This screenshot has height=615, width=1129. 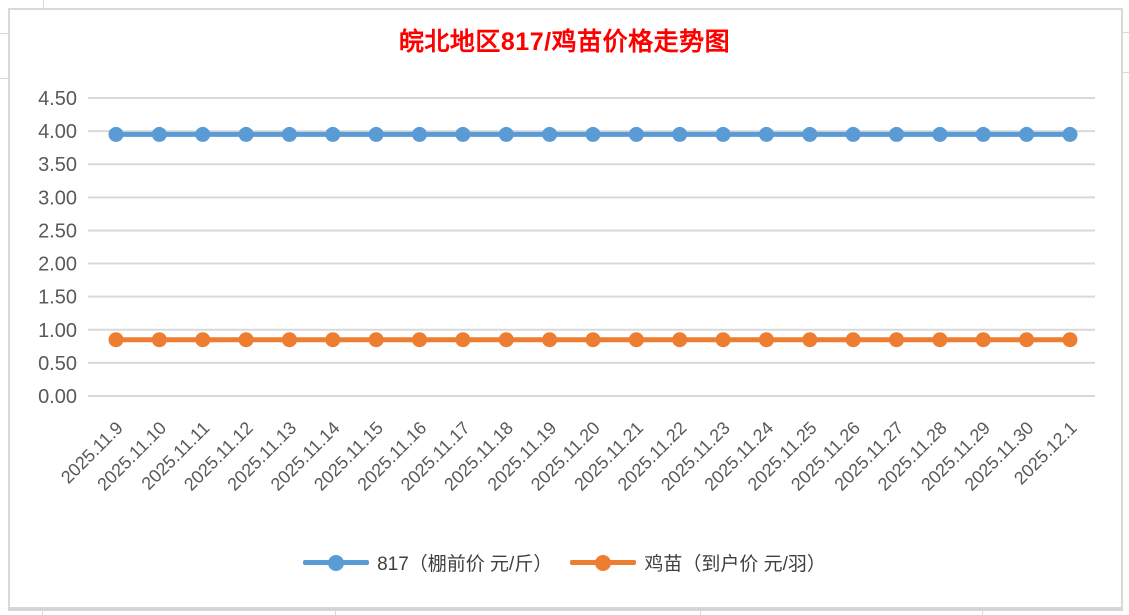 What do you see at coordinates (57, 165) in the screenshot?
I see `y-axis-tick-label: 3.50` at bounding box center [57, 165].